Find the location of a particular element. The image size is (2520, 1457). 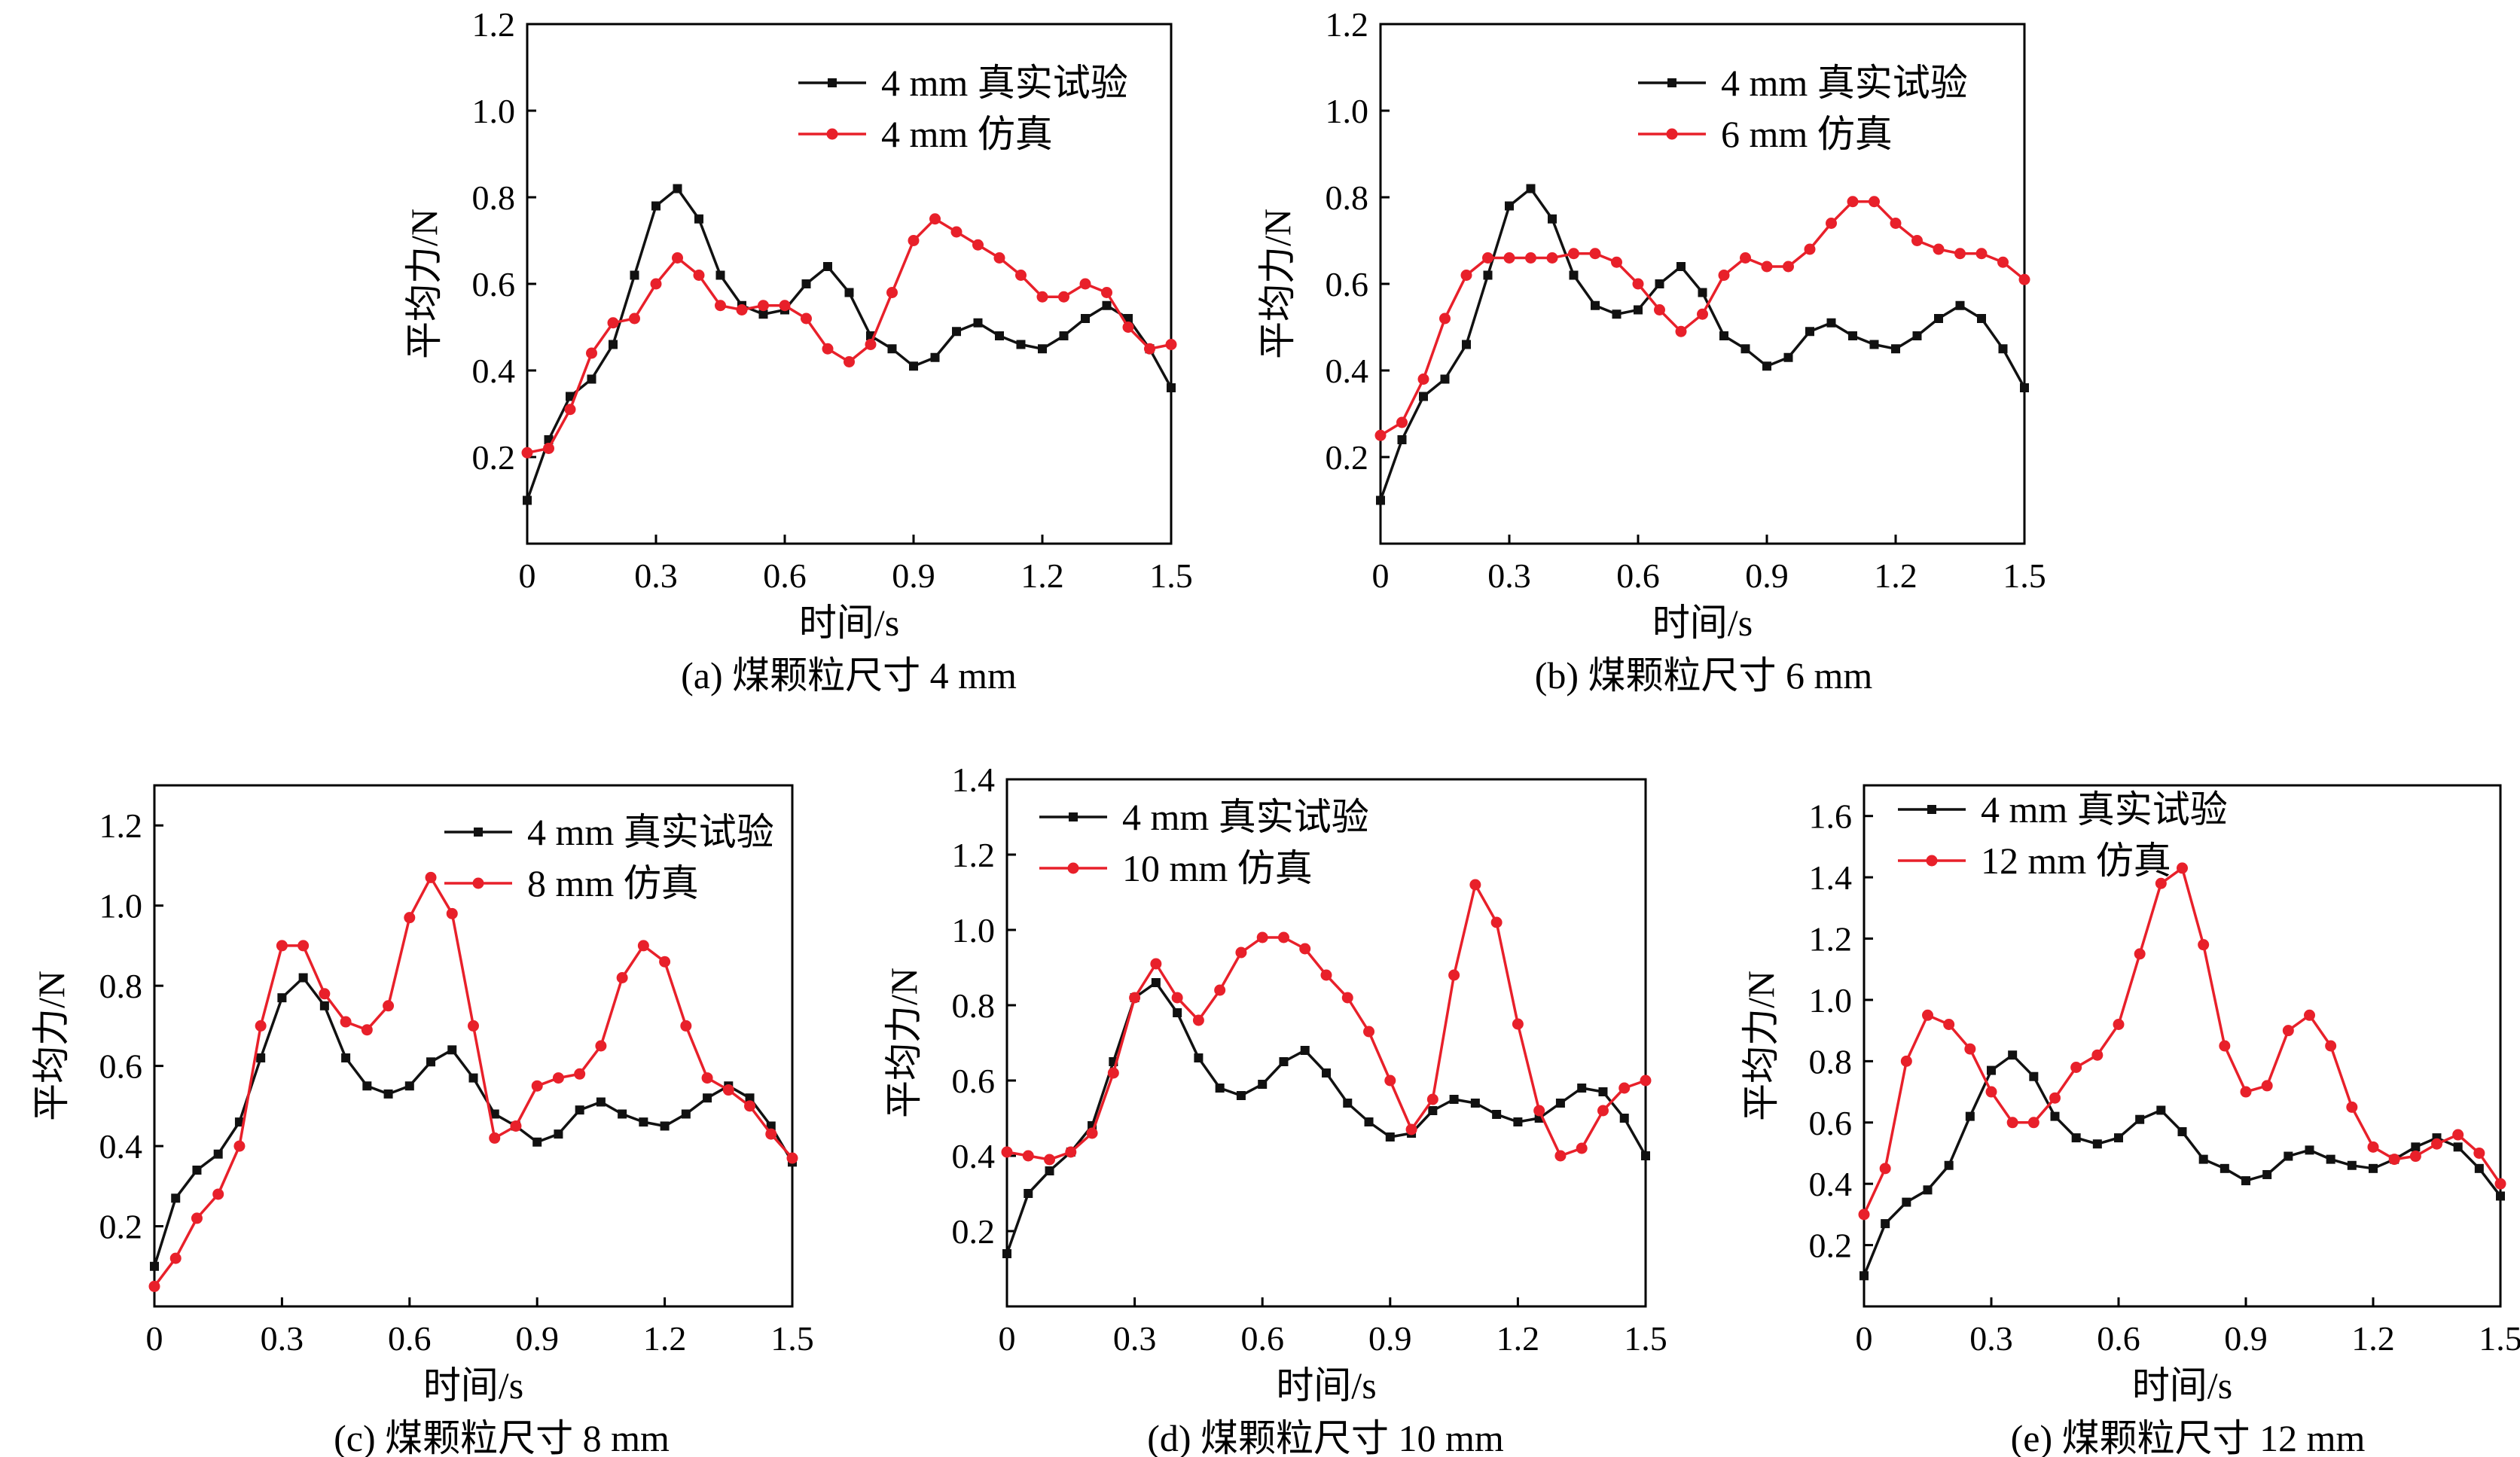

y-axis-label: 平均力/N is located at coordinates (1277, 284).